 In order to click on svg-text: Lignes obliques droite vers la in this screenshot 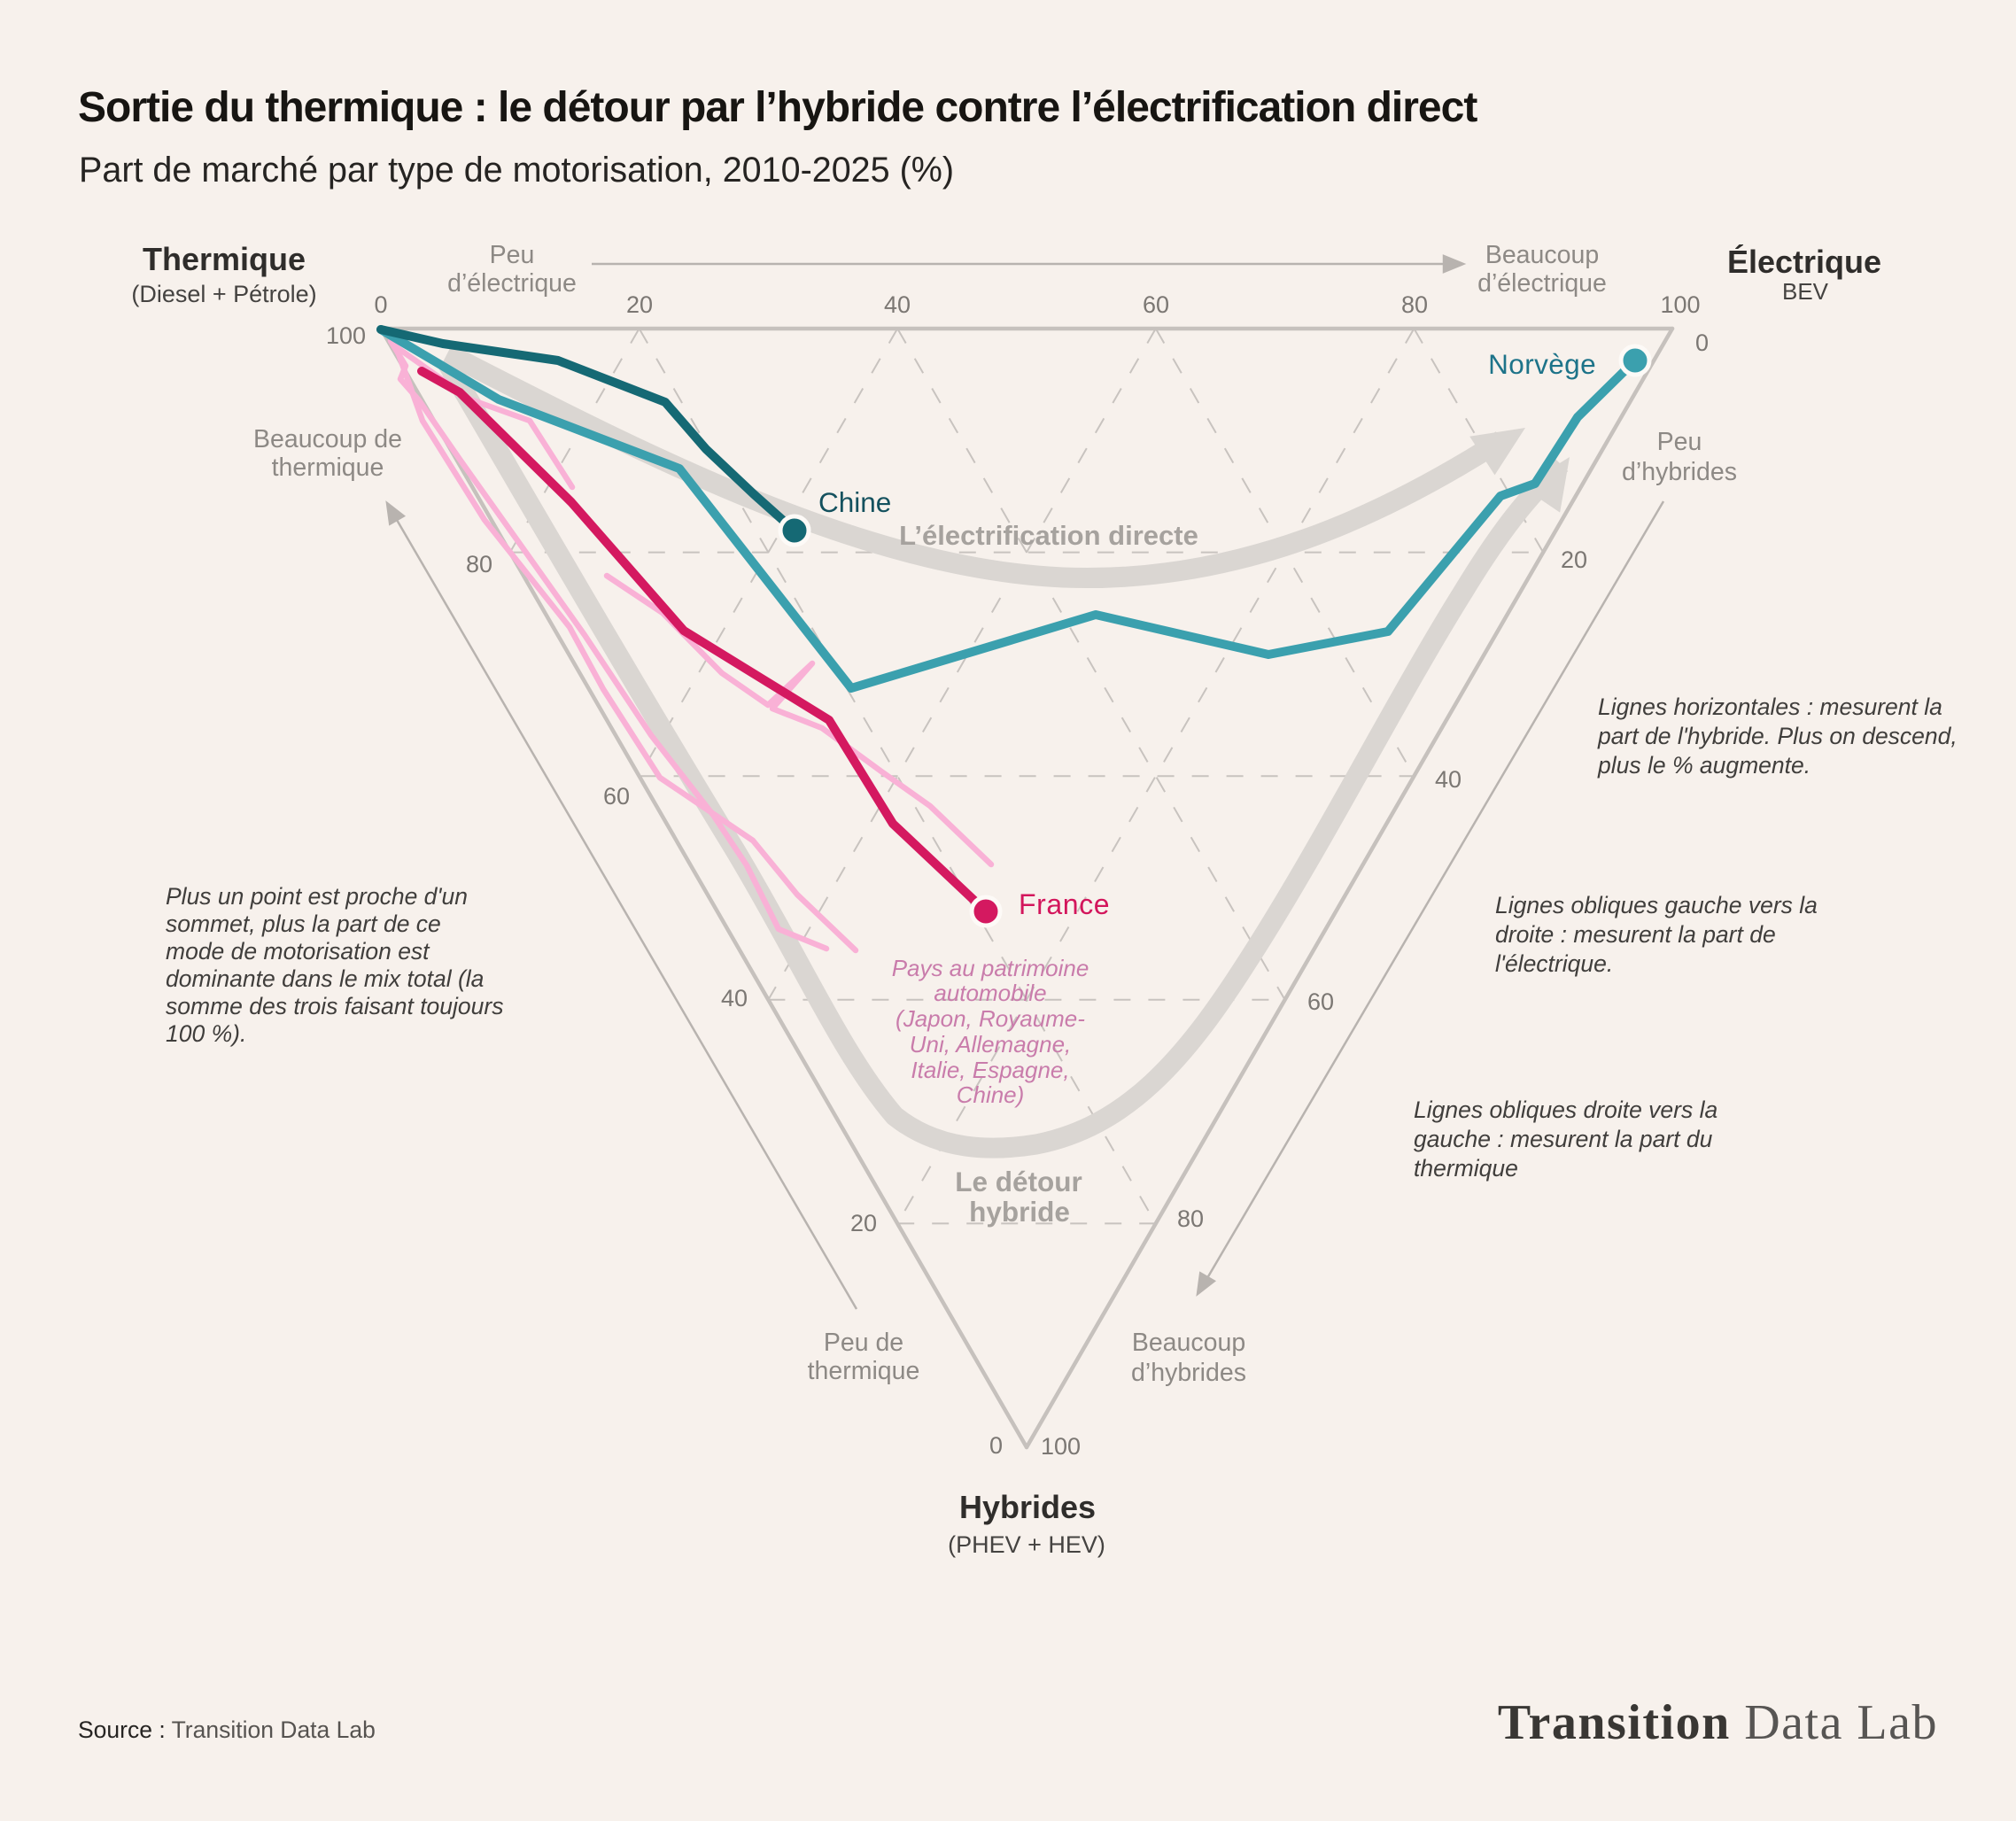, I will do `click(1565, 1109)`.